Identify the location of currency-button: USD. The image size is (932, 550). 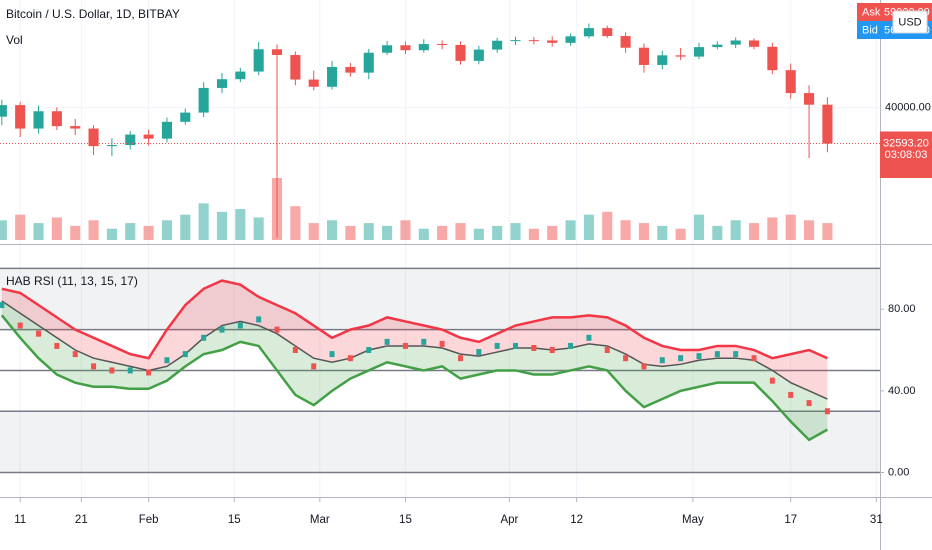
(910, 22).